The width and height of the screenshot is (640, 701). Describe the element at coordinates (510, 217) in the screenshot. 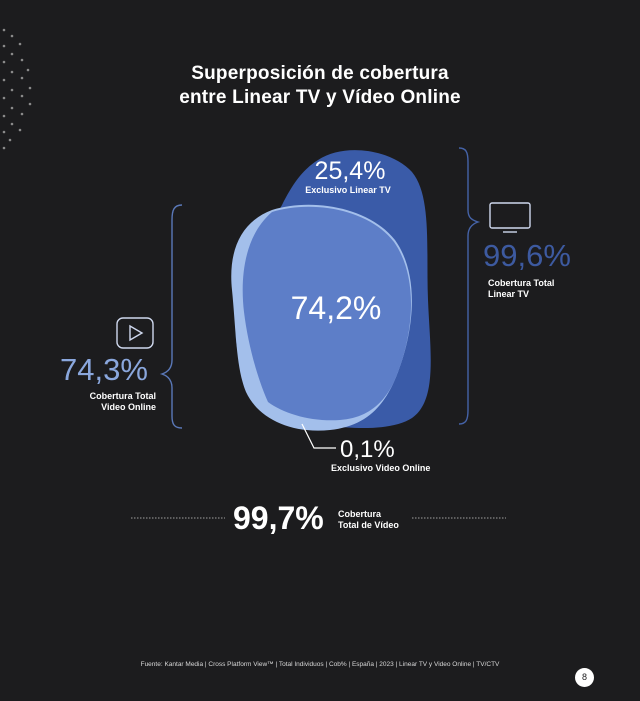

I see `tv-icon` at that location.